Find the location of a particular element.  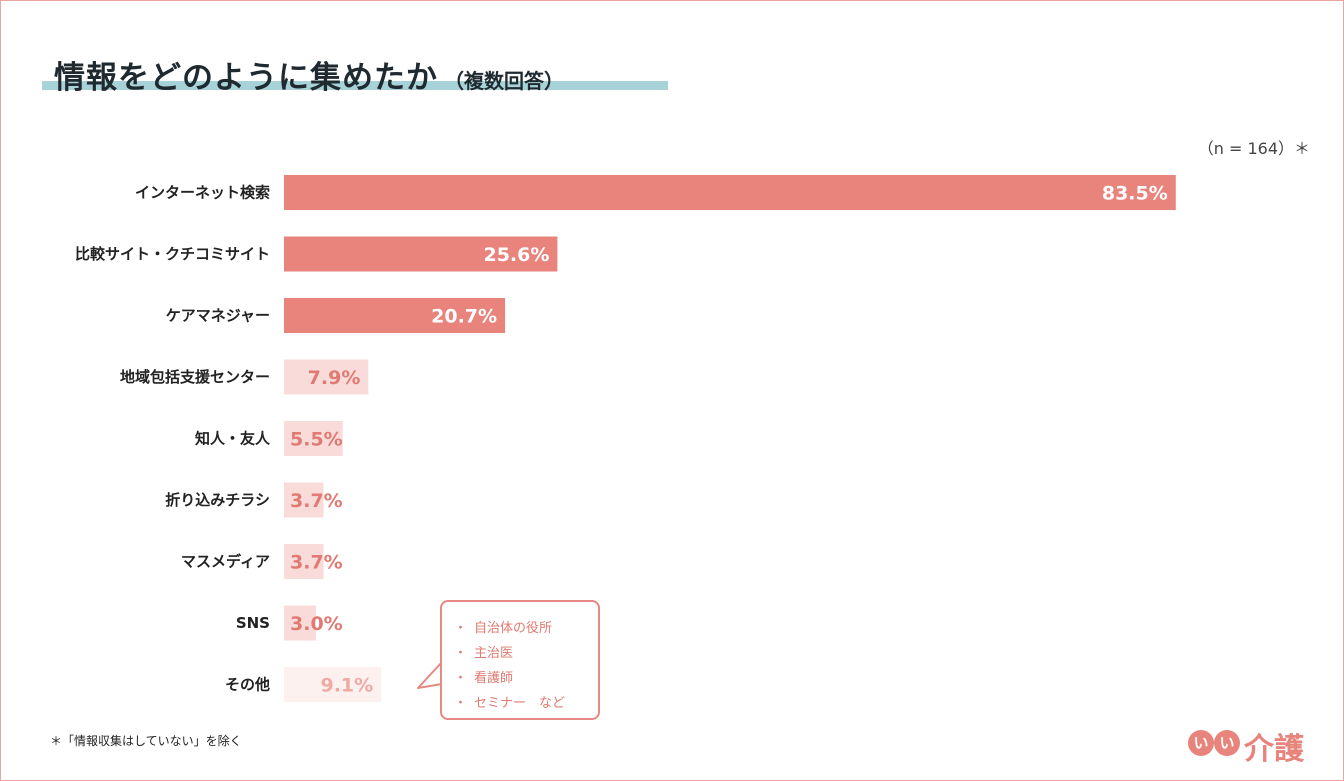

bar-value-label: 3.0% is located at coordinates (316, 624).